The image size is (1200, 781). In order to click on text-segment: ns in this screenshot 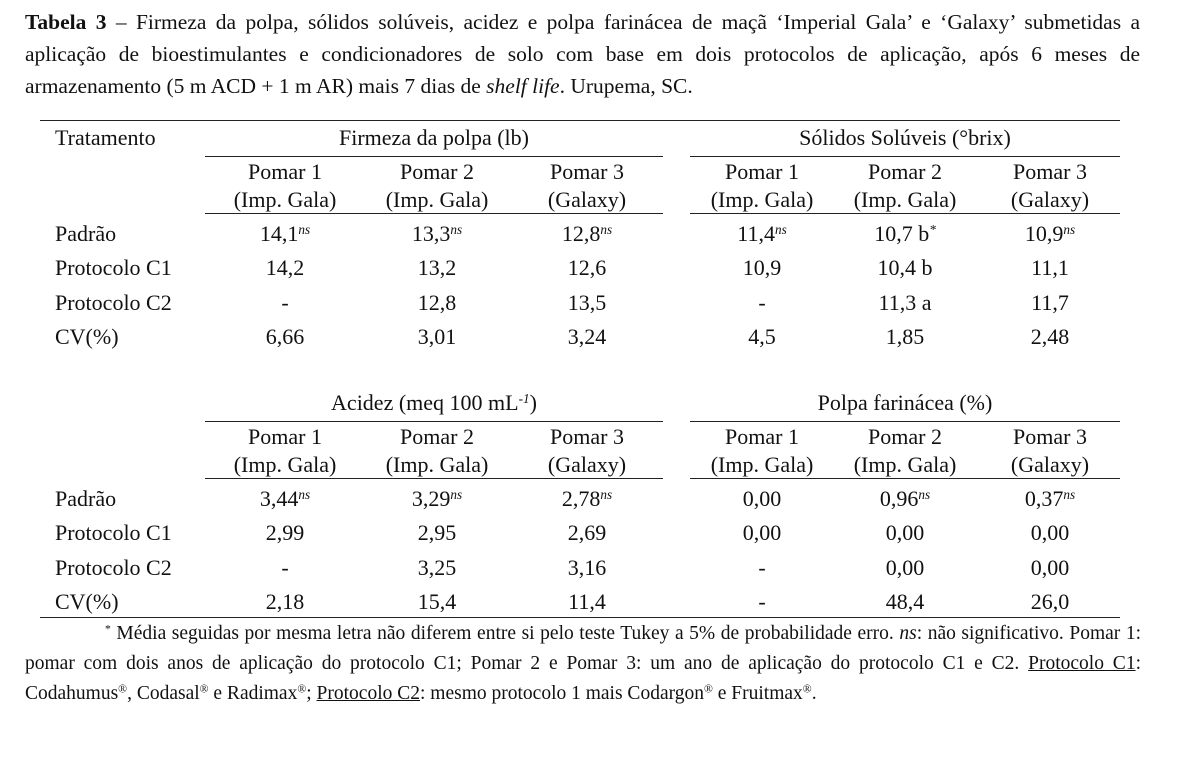, I will do `click(908, 633)`.